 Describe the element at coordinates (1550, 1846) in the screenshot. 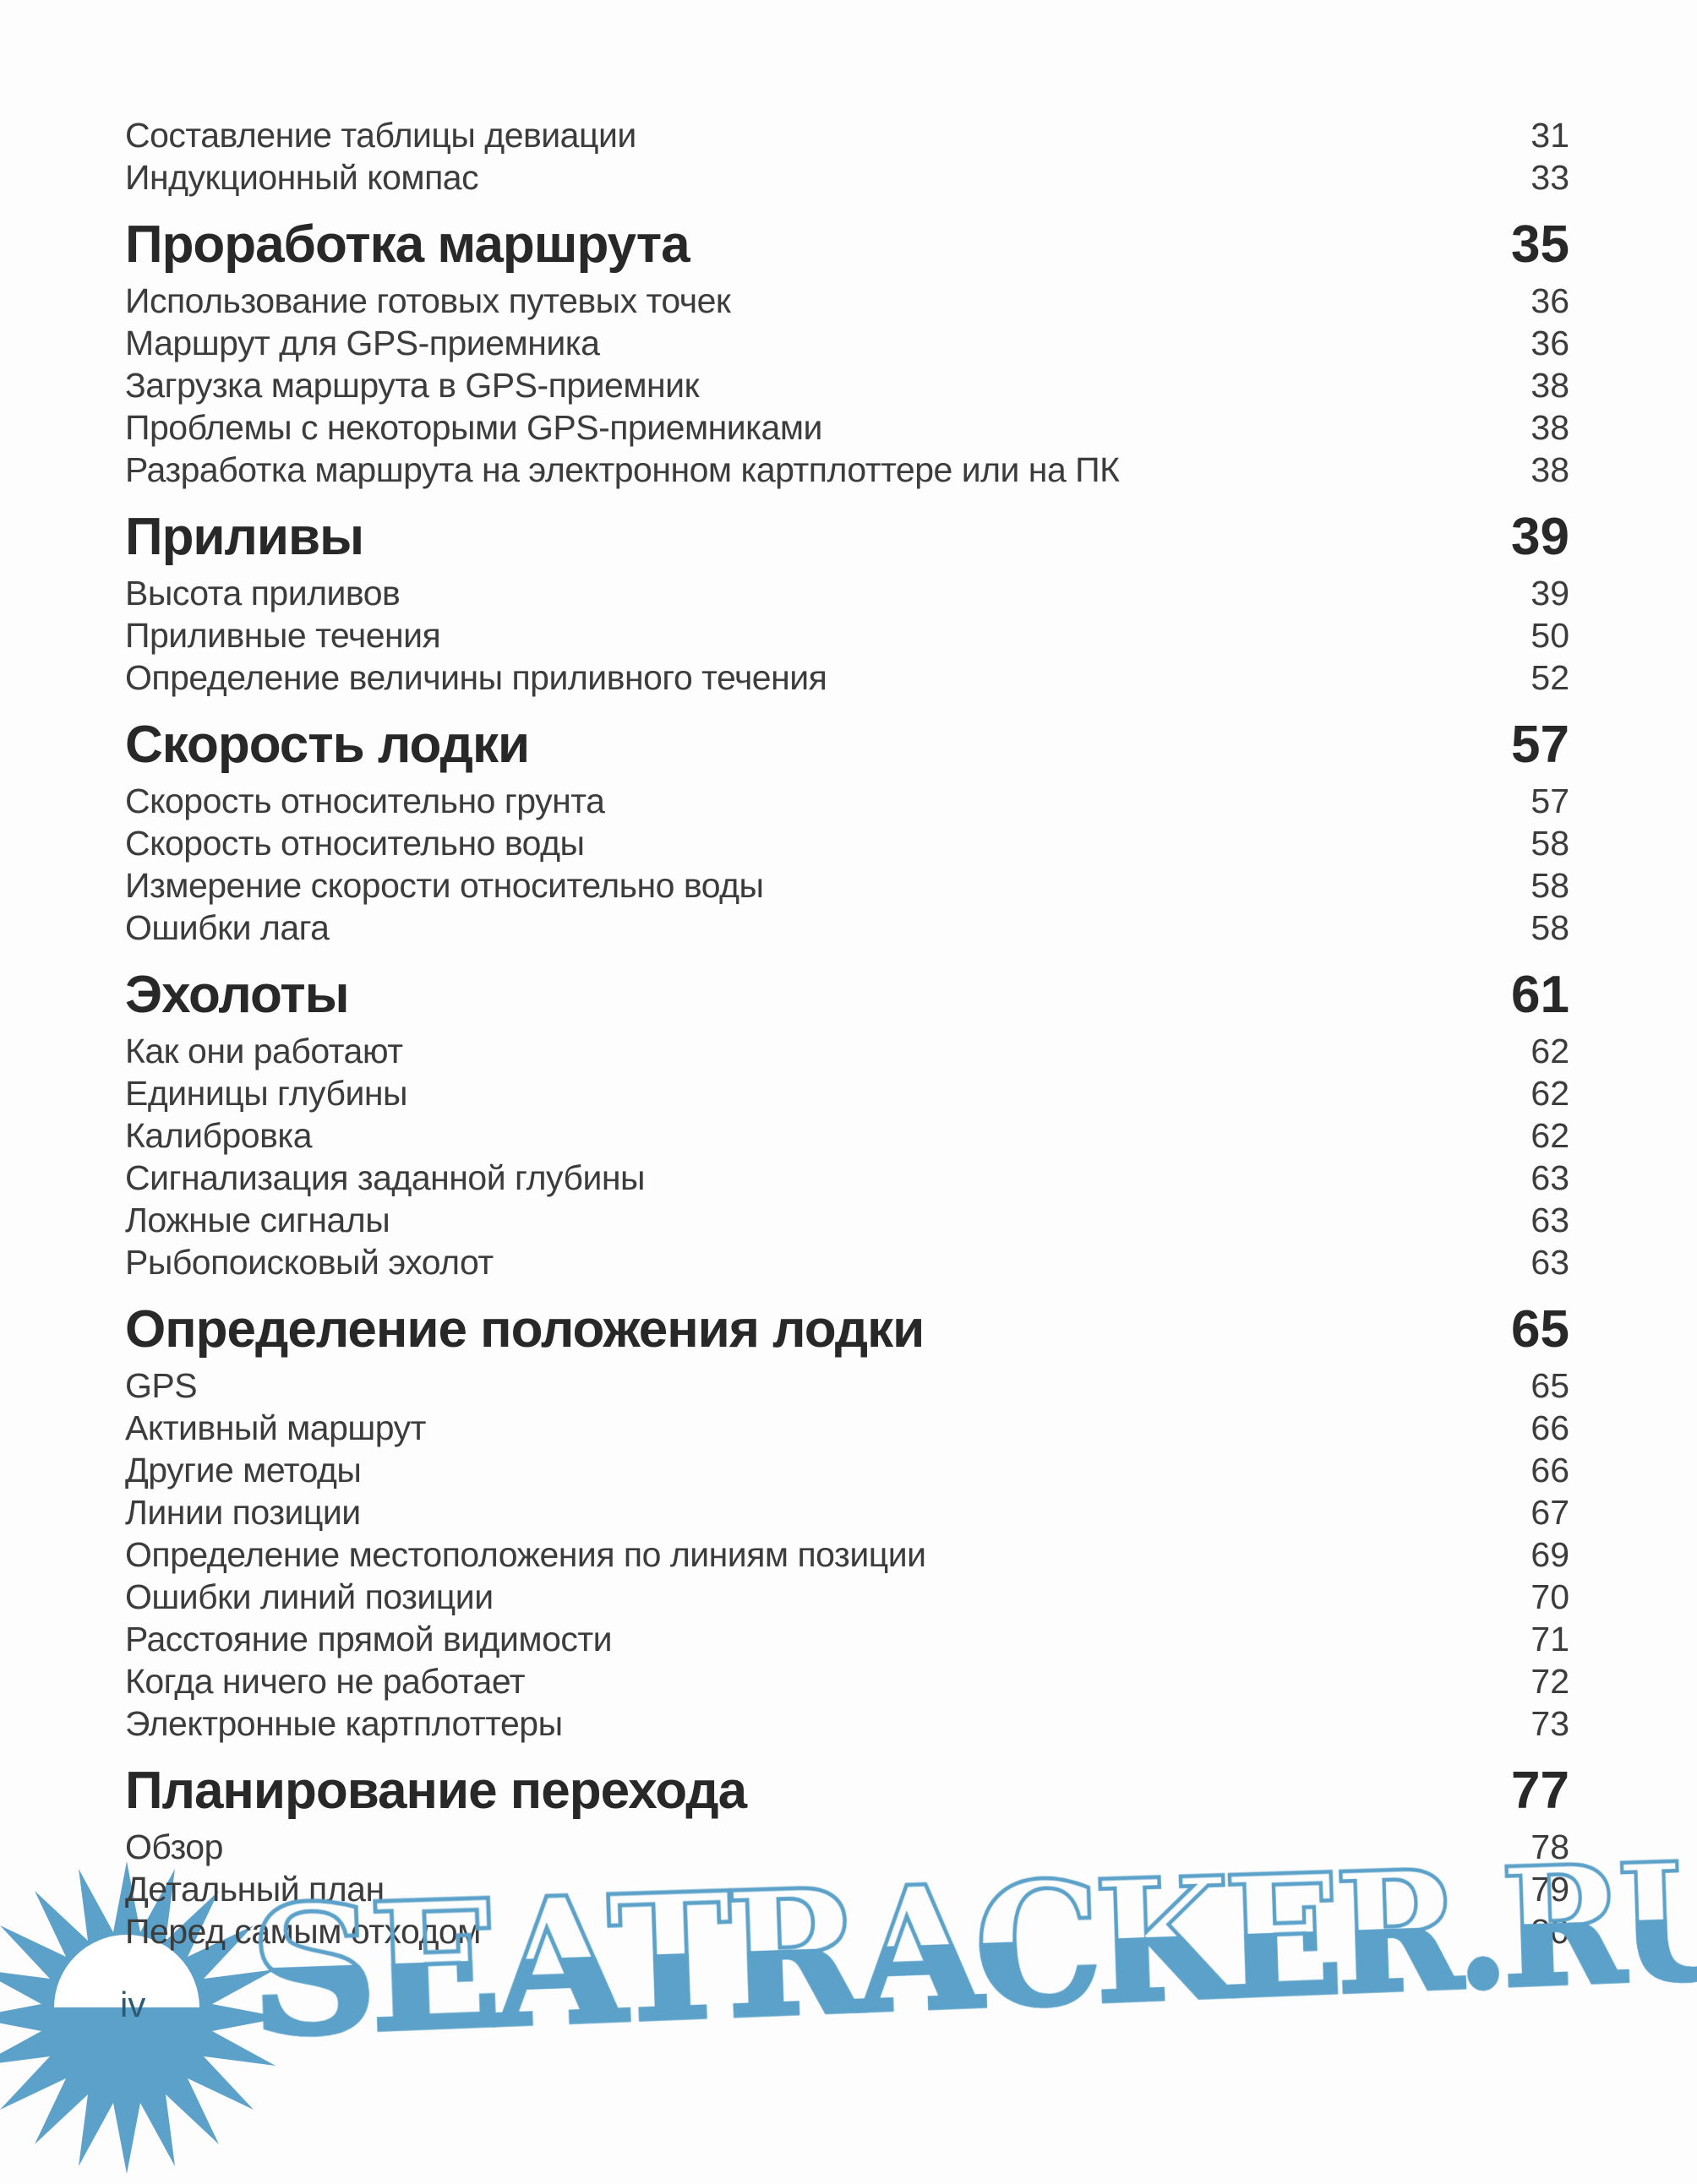

I see `toc-page-number: 78` at that location.